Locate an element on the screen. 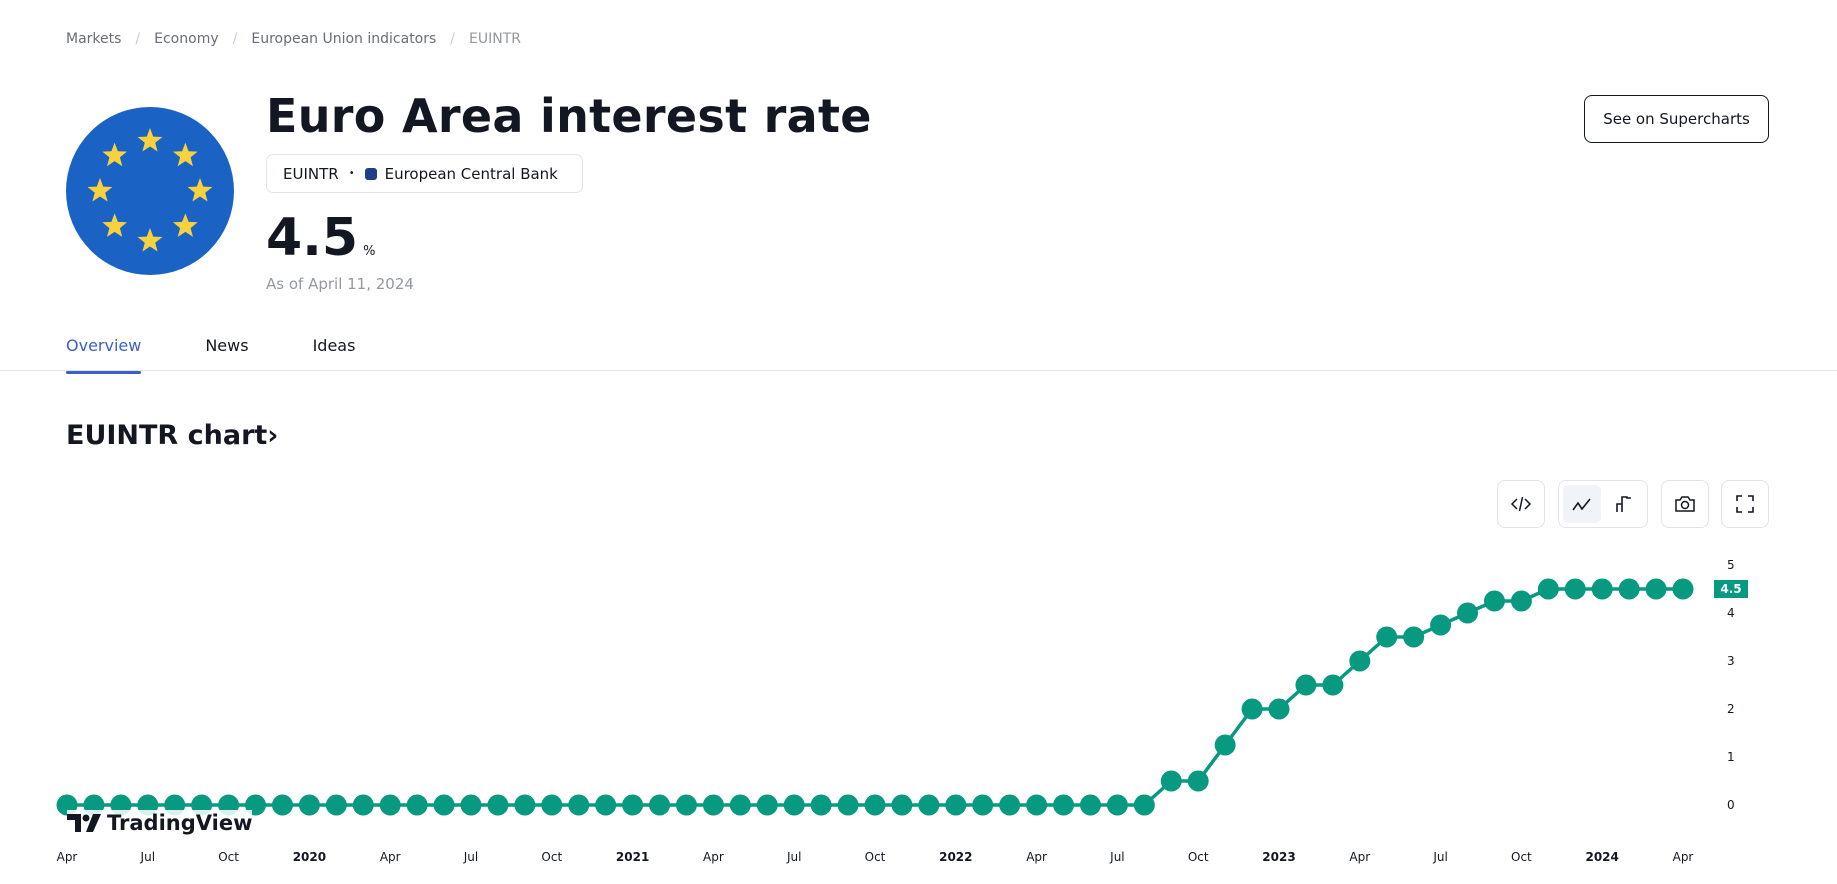 The width and height of the screenshot is (1837, 884). step-line-chart-icon is located at coordinates (1623, 504).